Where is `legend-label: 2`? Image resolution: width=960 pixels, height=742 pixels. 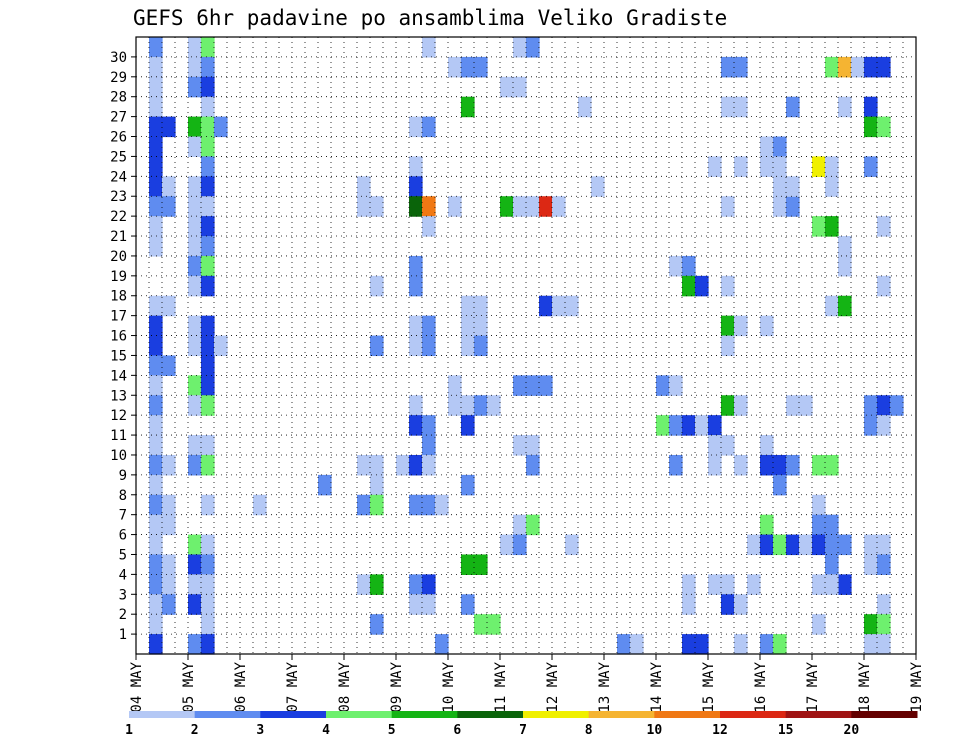 legend-label: 2 is located at coordinates (195, 730).